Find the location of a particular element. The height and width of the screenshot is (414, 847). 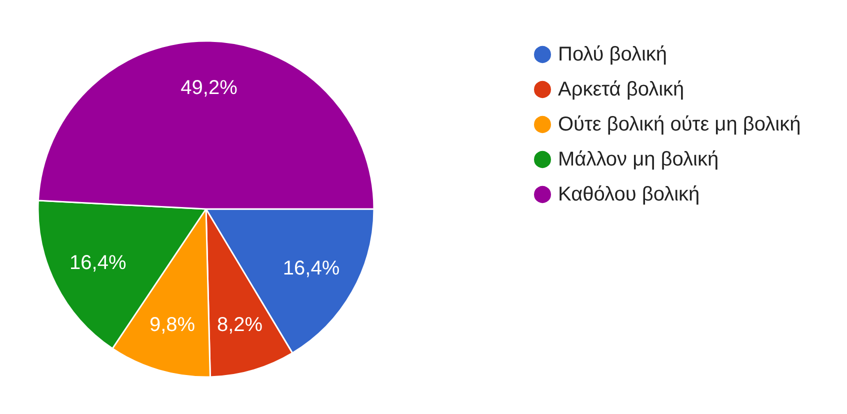

data-label: 9,8% is located at coordinates (172, 325).